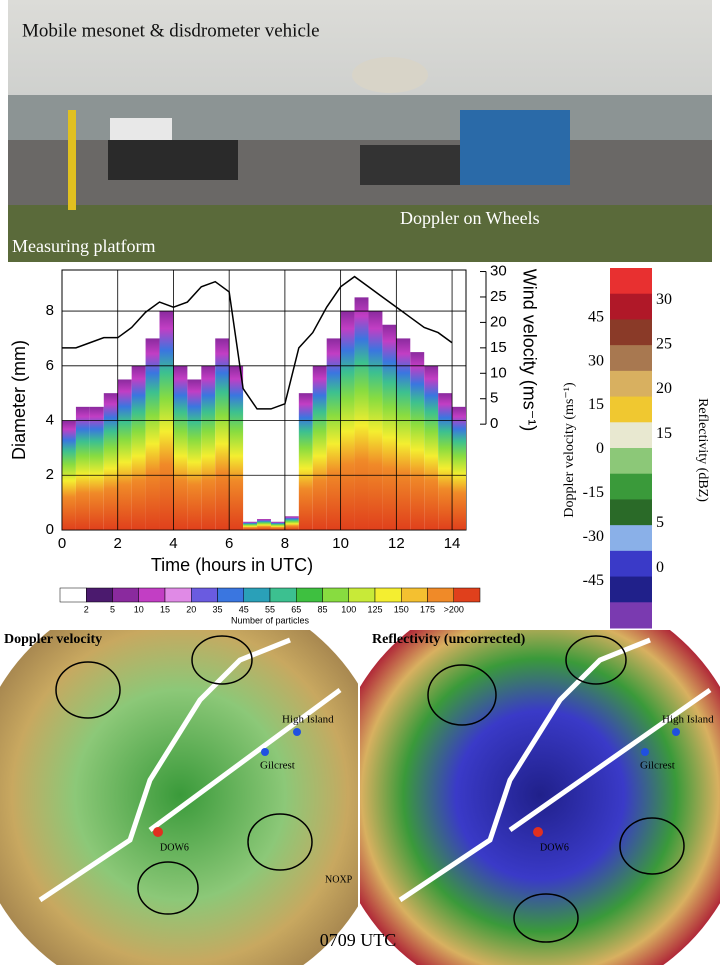 This screenshot has height=970, width=720. Describe the element at coordinates (270, 620) in the screenshot. I see `colorbar-label: Number of particles` at that location.